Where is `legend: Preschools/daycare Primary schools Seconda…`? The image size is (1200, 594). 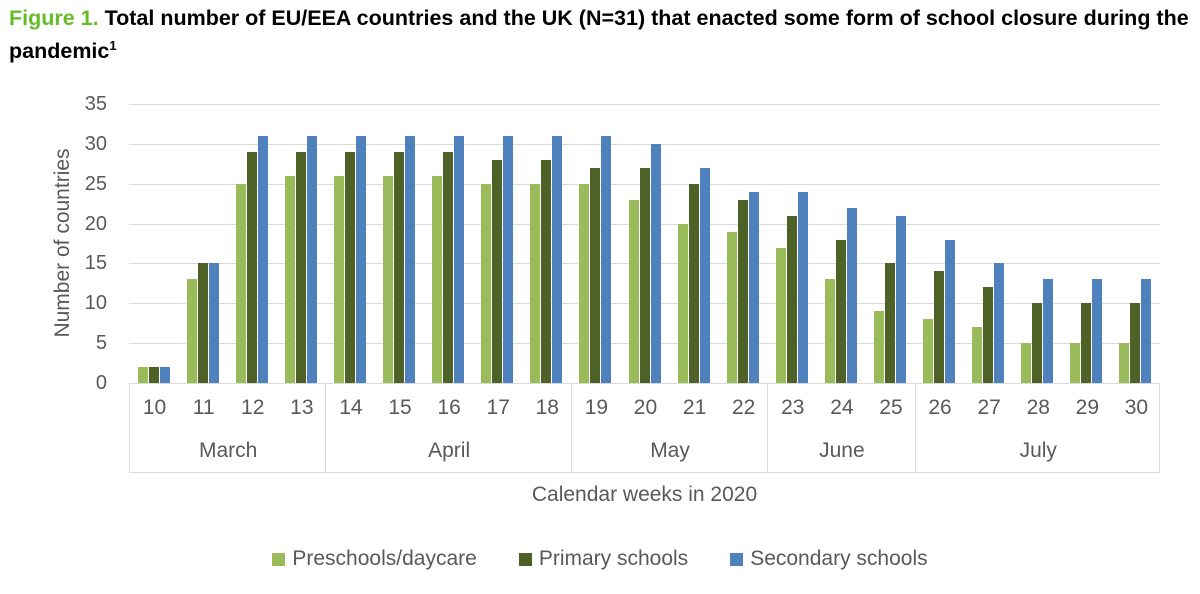
legend: Preschools/daycare Primary schools Seconda… is located at coordinates (600, 559).